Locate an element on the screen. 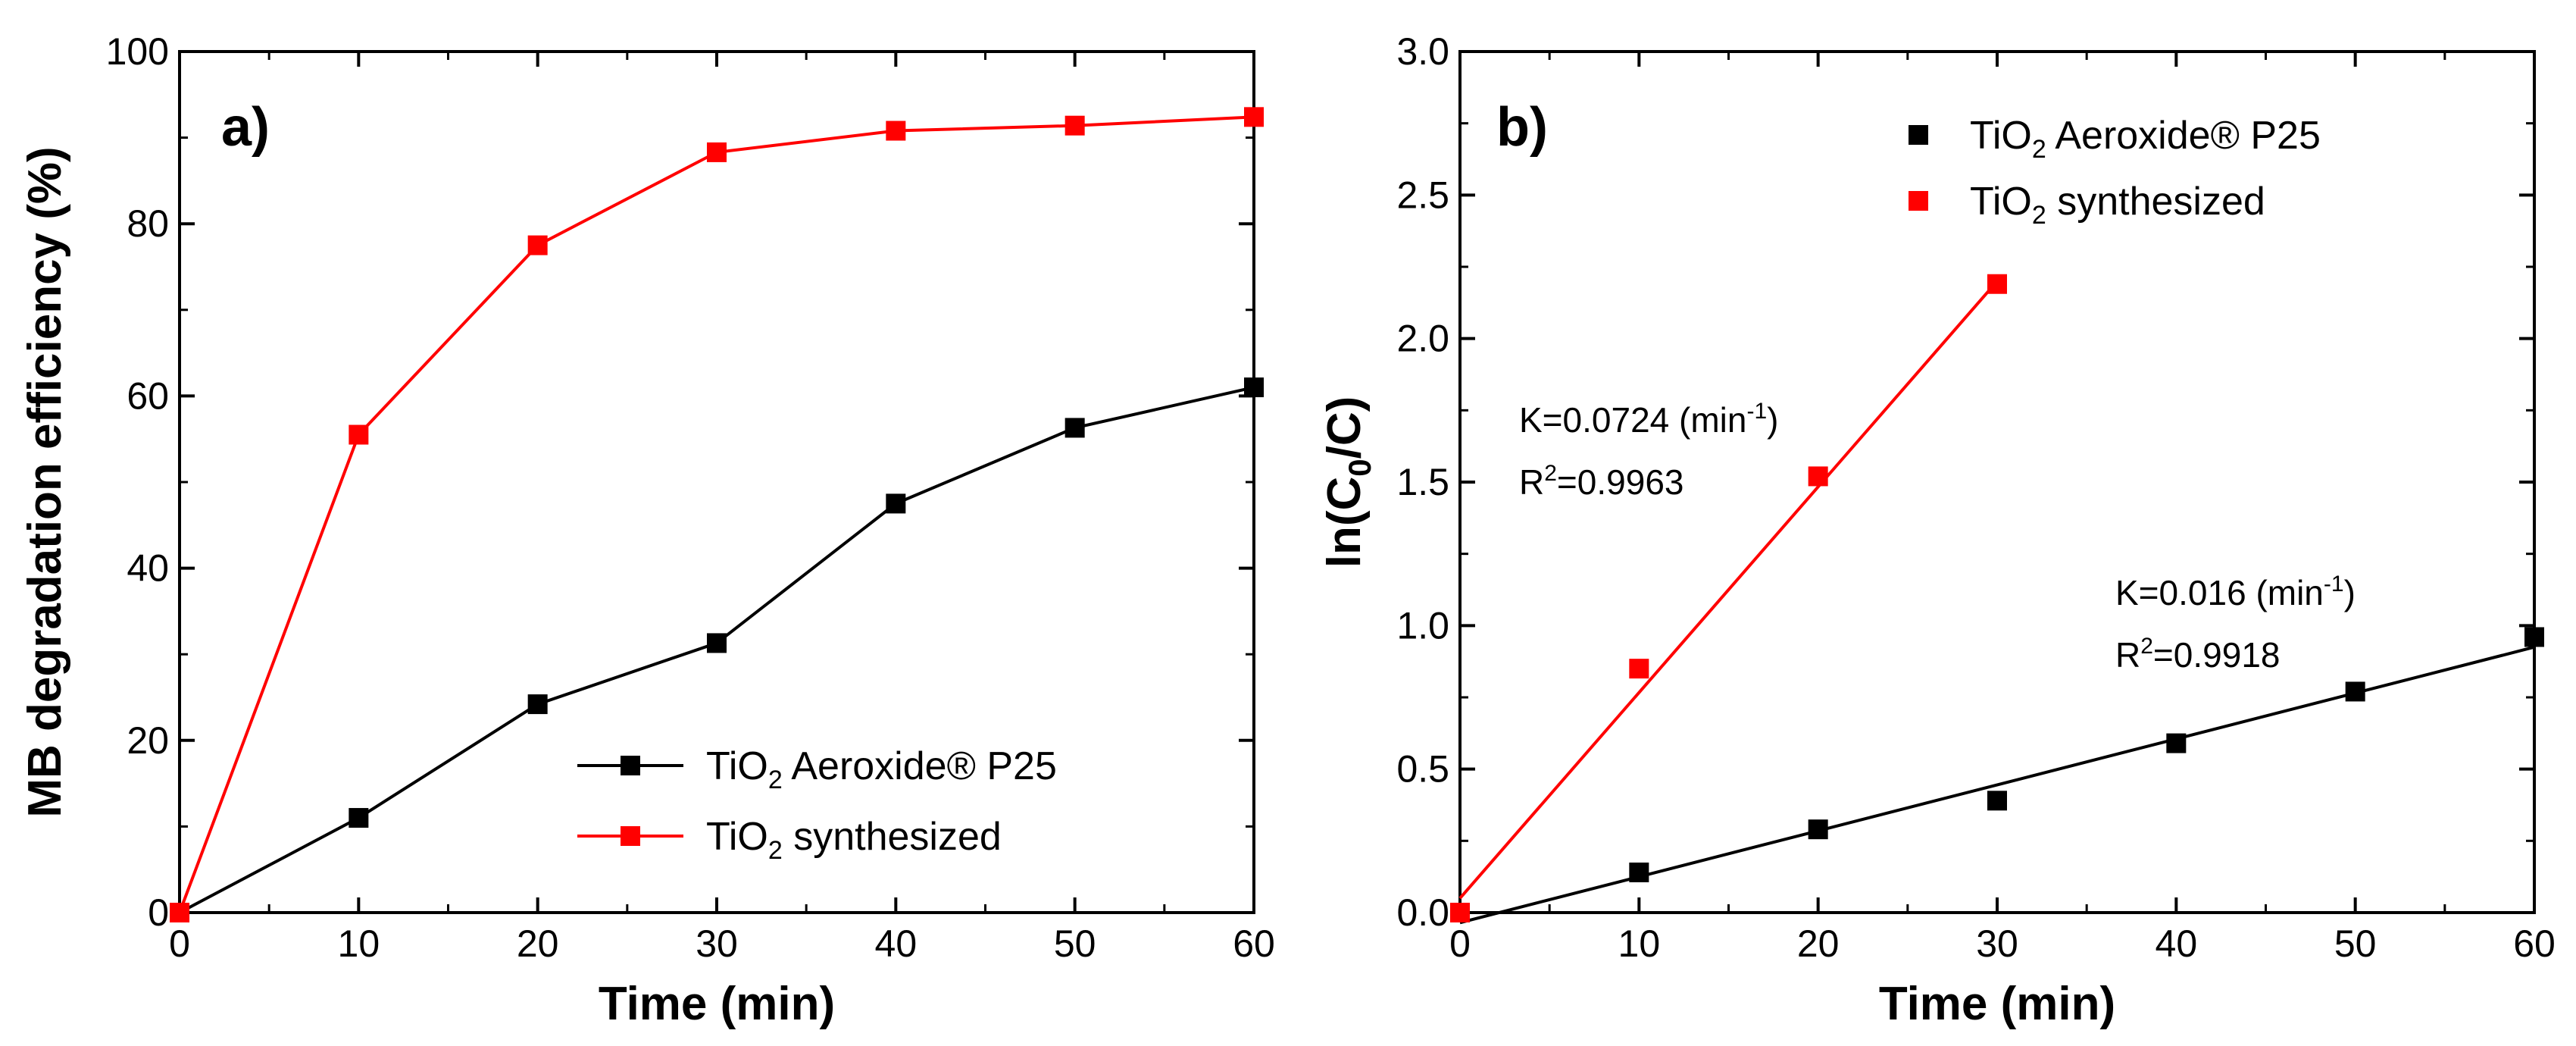 The height and width of the screenshot is (1046, 2576). x-tick-label-a: 10 is located at coordinates (359, 943).